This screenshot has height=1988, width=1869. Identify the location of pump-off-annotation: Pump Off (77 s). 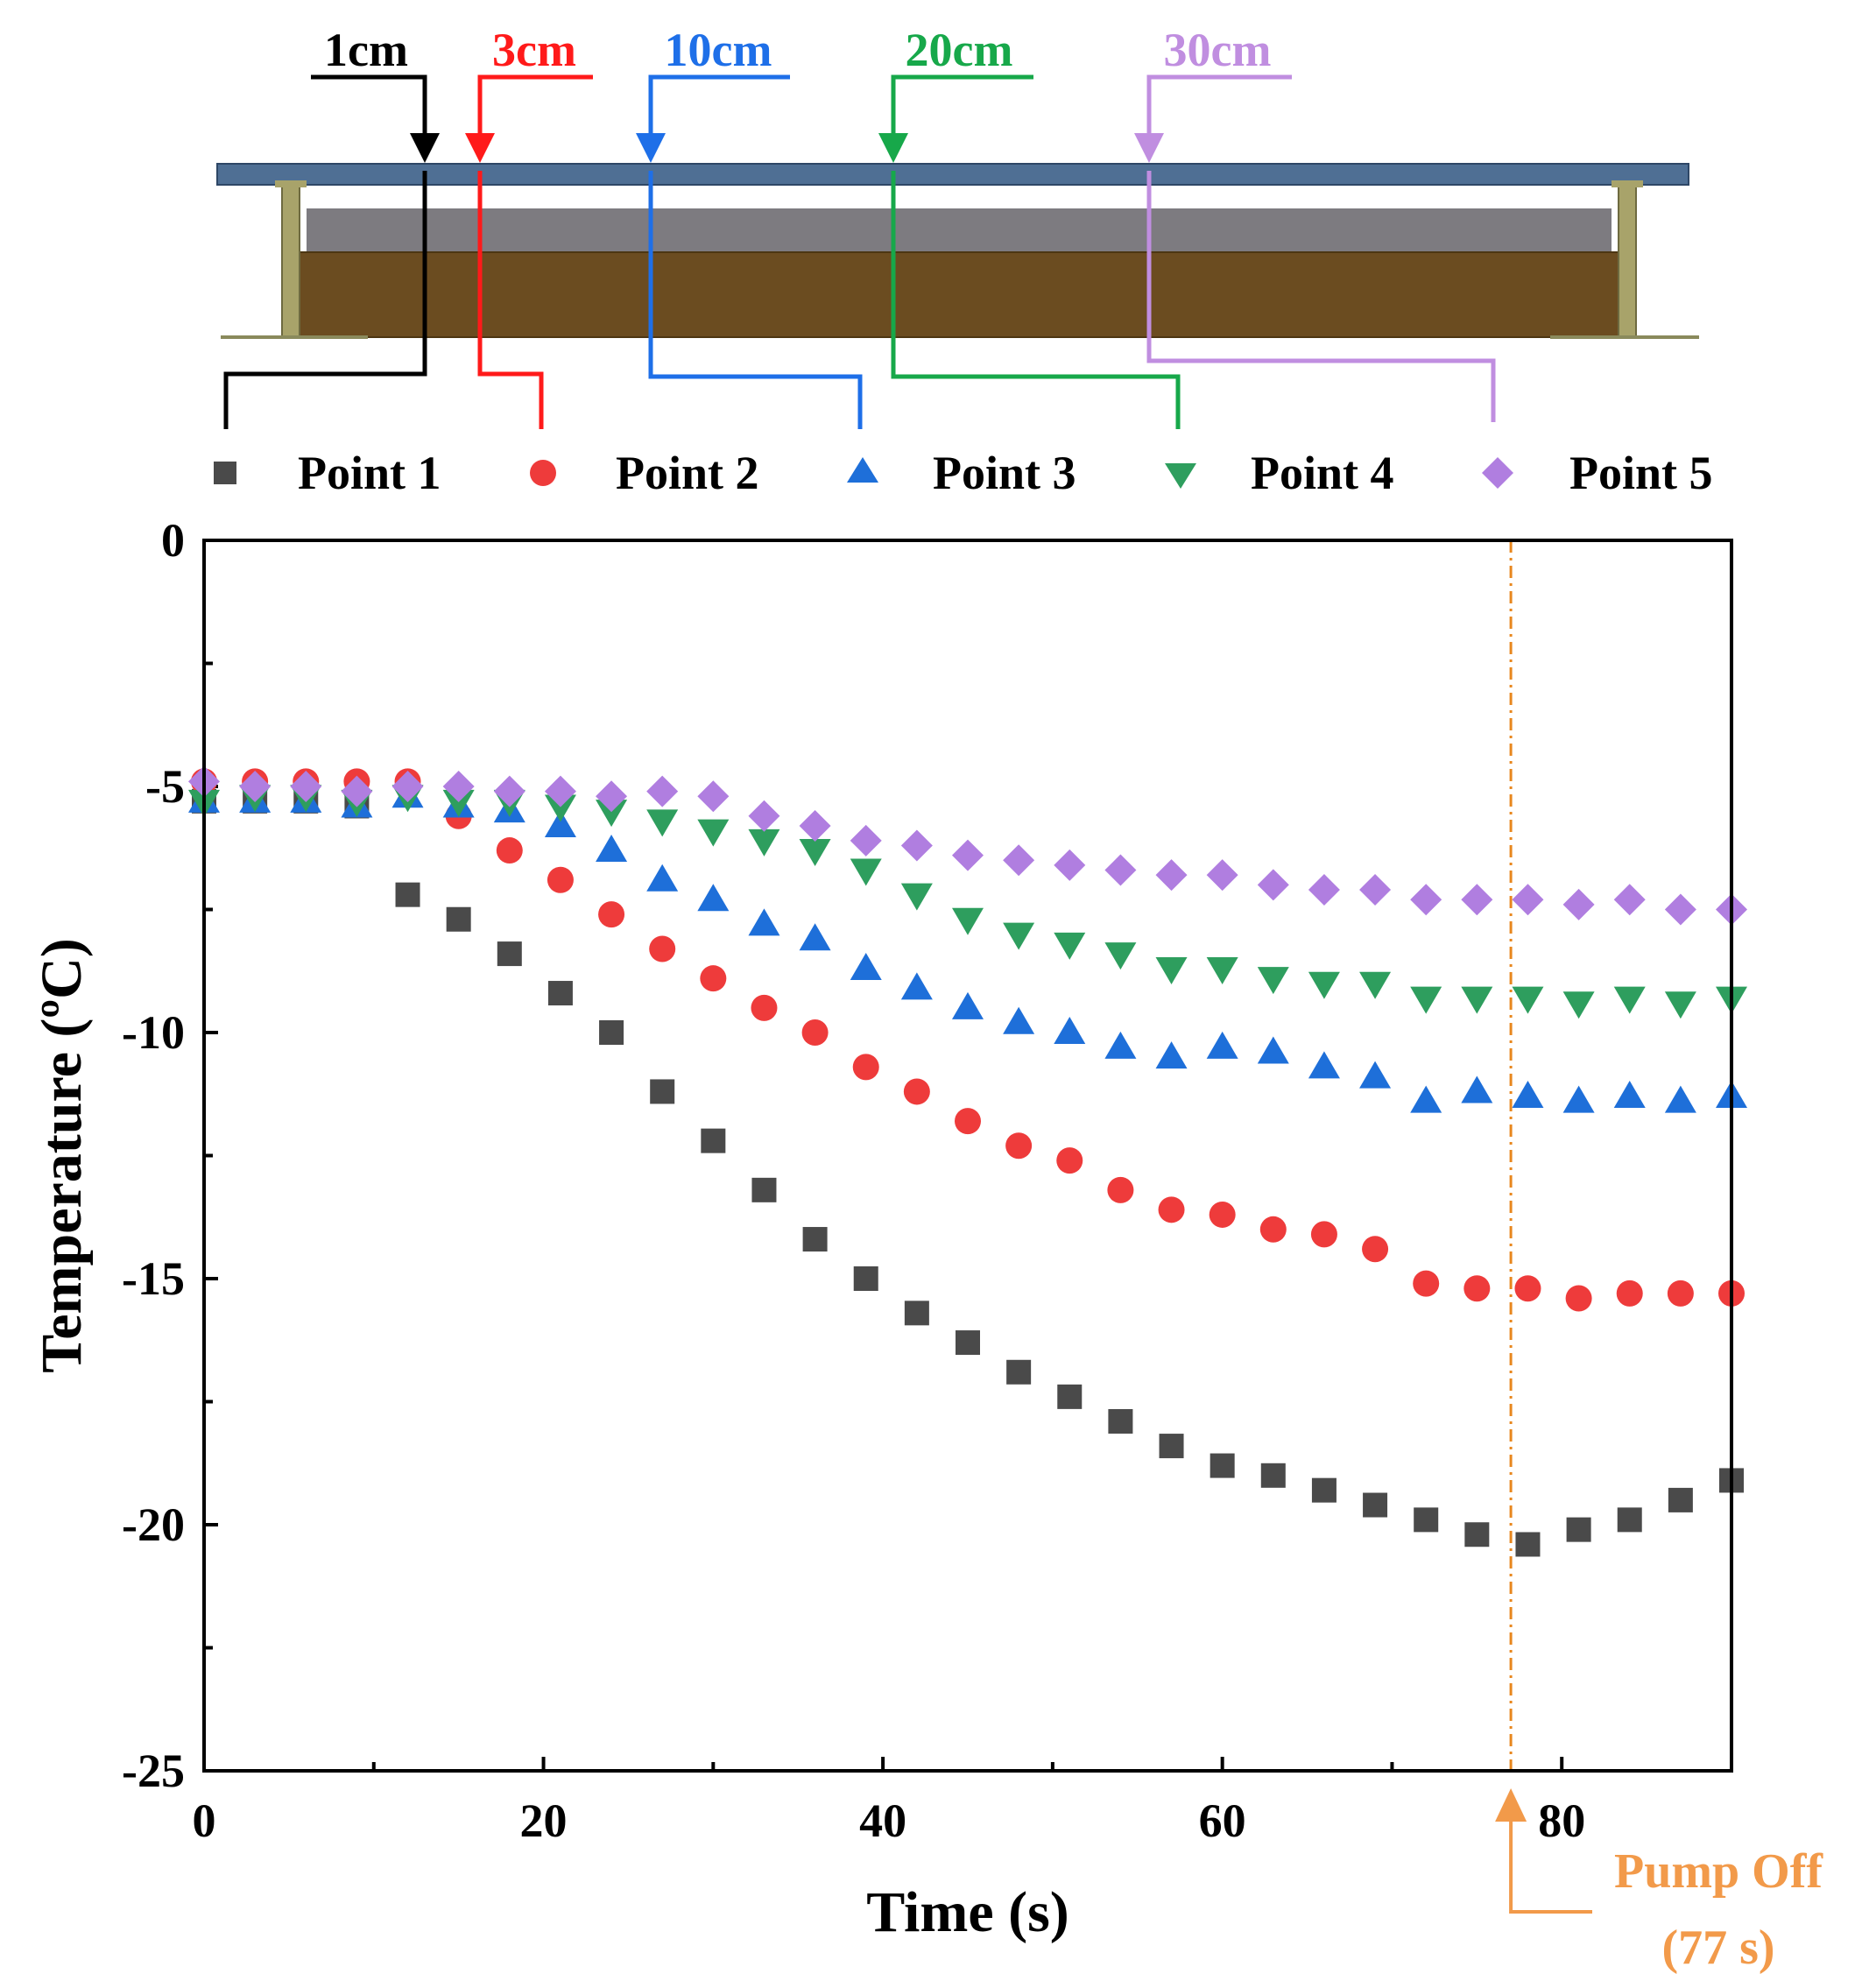
(1659, 1881).